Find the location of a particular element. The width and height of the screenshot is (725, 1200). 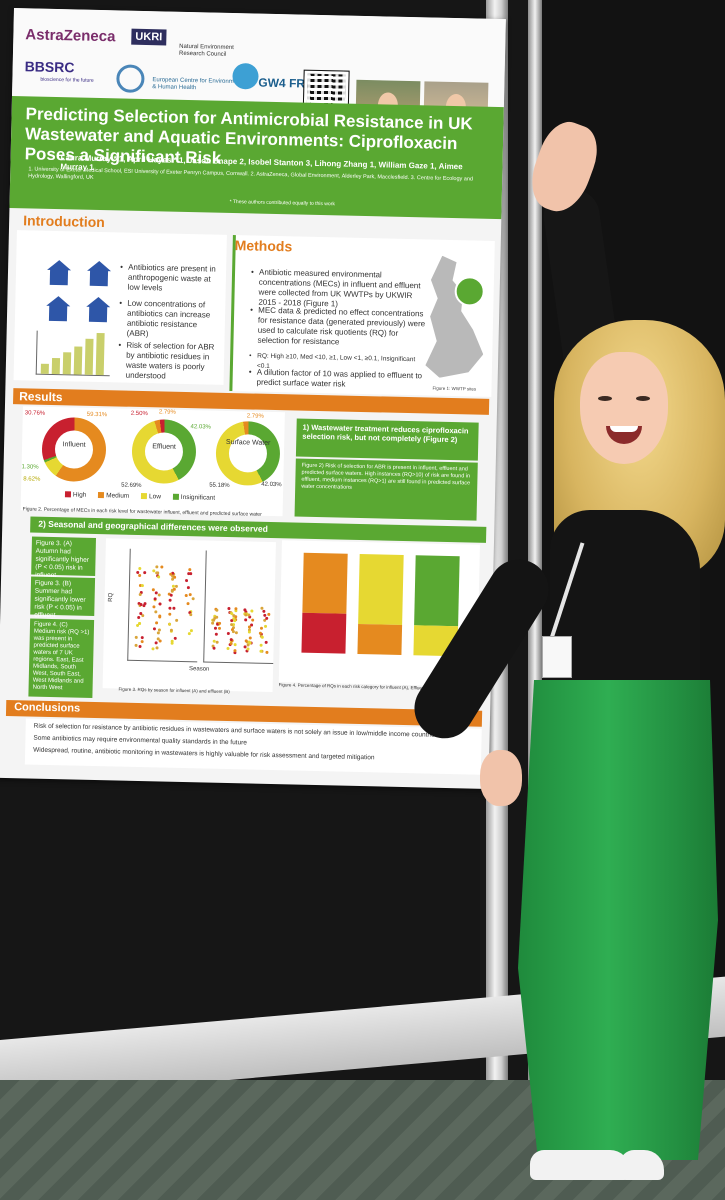

intro-bar-chart is located at coordinates (73, 353).